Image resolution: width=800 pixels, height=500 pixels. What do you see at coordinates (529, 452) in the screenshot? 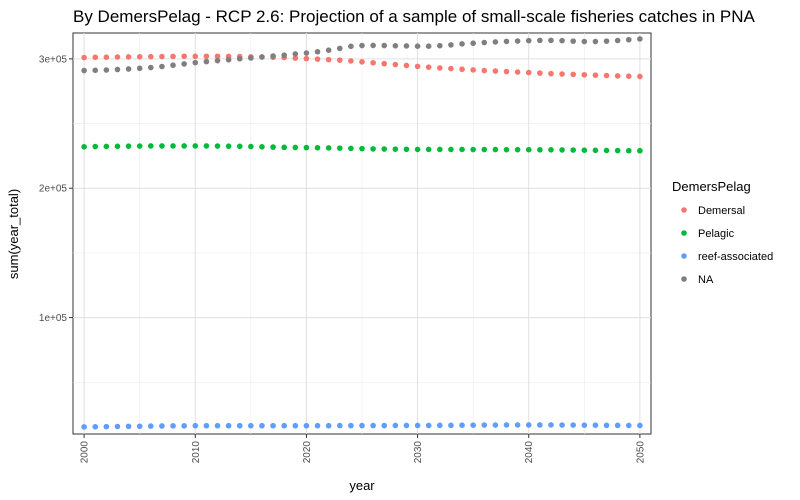
I see `x-tick-label: 2040` at bounding box center [529, 452].